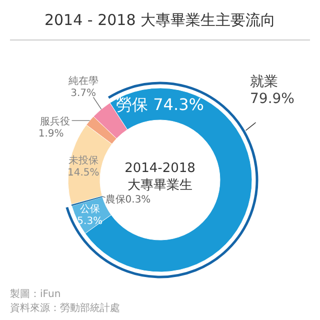  I want to click on slice-label: 公保, so click(90, 209).